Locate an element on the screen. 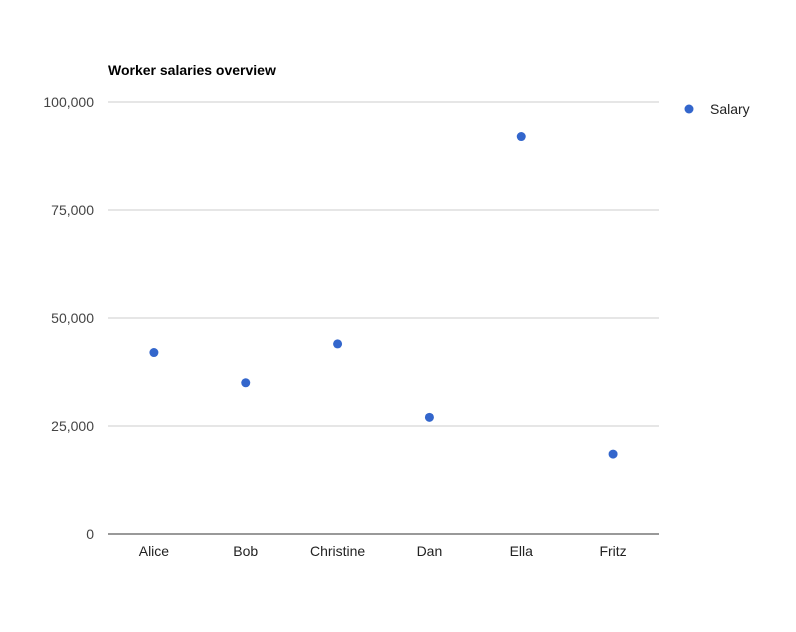 This screenshot has width=796, height=632. y-tick-label: 75,000 is located at coordinates (72, 210).